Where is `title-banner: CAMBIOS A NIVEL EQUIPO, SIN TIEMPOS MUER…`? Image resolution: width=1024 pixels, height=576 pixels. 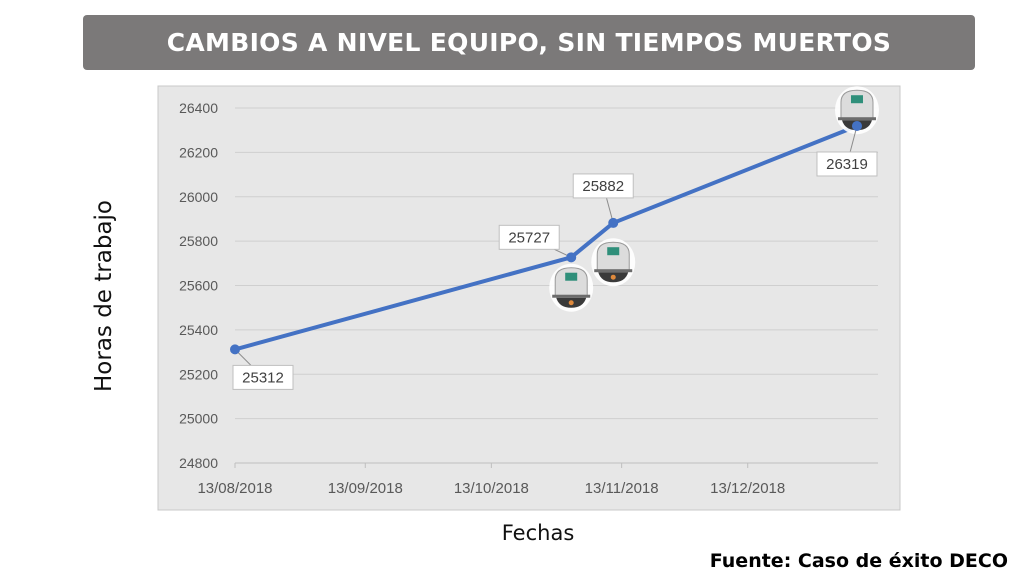
title-banner: CAMBIOS A NIVEL EQUIPO, SIN TIEMPOS MUER… is located at coordinates (529, 42).